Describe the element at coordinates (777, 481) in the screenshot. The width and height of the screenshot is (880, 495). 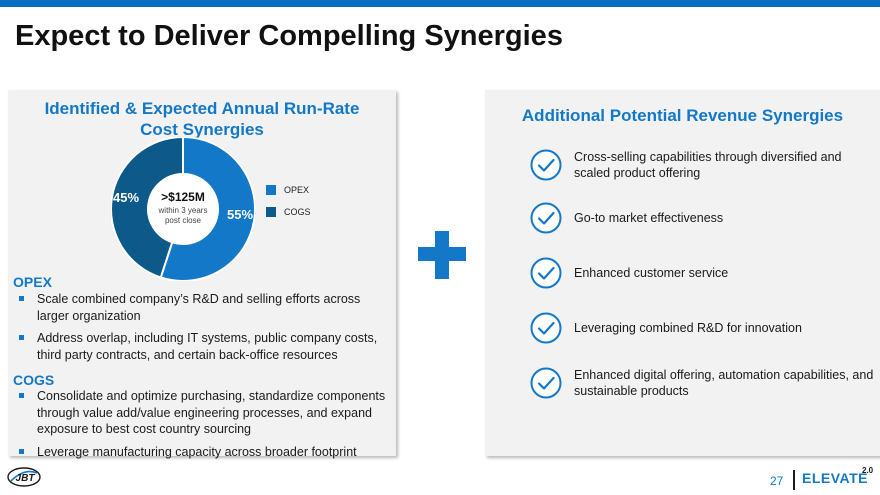
I see `page-number: 27` at that location.